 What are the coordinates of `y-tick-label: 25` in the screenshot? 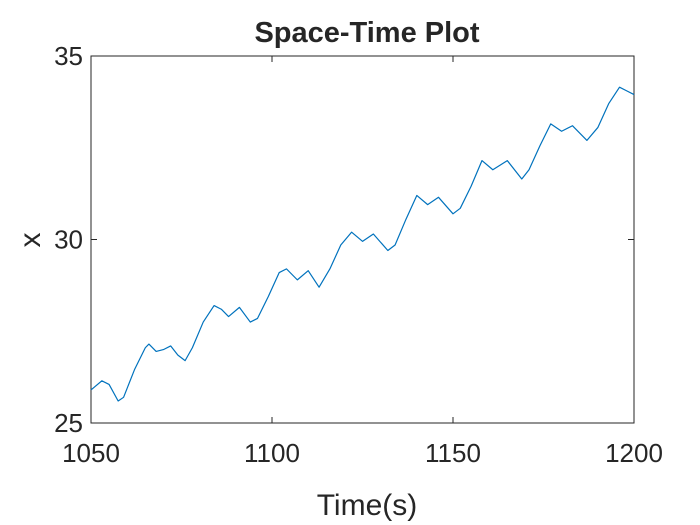 It's located at (68, 423).